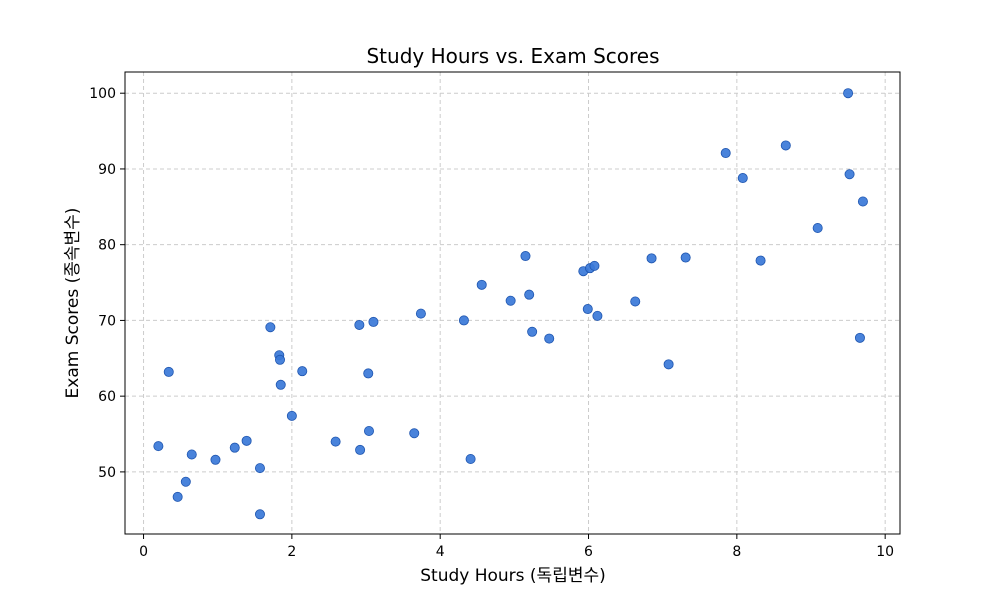 The image size is (1000, 600). Describe the element at coordinates (107, 473) in the screenshot. I see `y-tick-label: 50` at that location.